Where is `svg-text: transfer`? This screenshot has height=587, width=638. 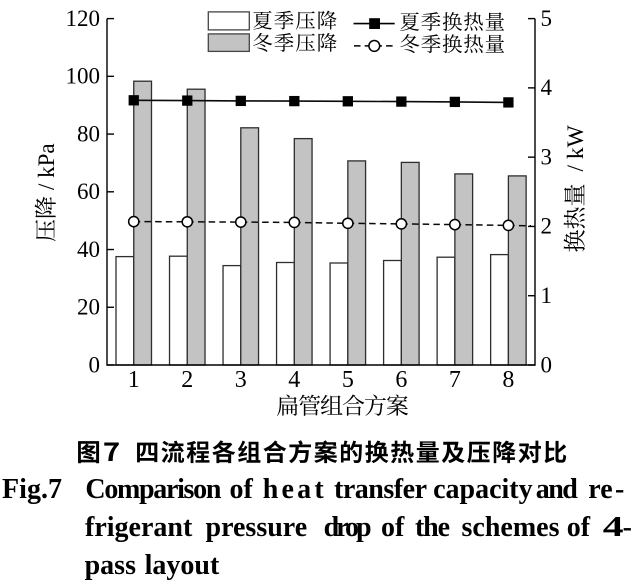 svg-text: transfer is located at coordinates (380, 489).